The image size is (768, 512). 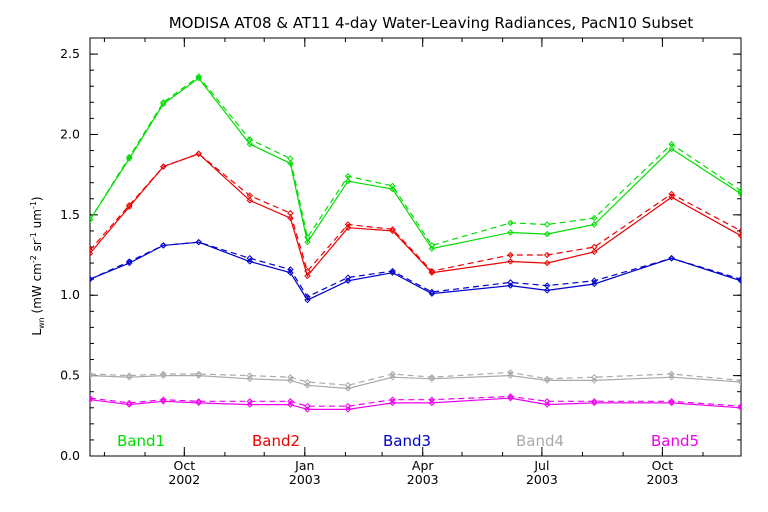 I want to click on y-label-exp1: -2, so click(x=33, y=259).